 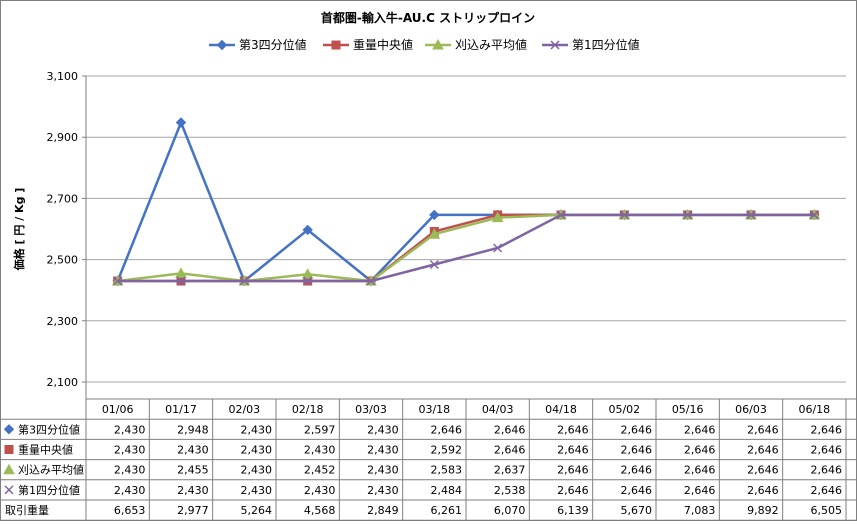 What do you see at coordinates (424, 44) in the screenshot?
I see `legend: 第3四分位値 重量中央値 刈込み平均値 第1四分位値` at bounding box center [424, 44].